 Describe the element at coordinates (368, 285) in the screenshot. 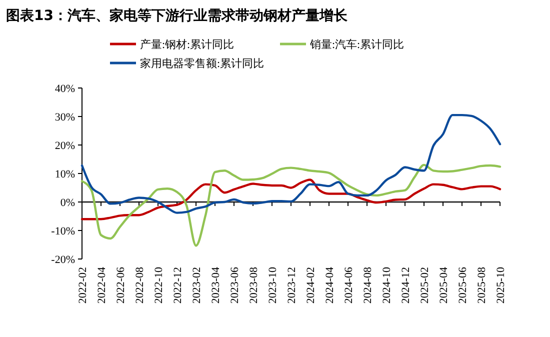

I see `x-tick-label: 2024-08` at that location.